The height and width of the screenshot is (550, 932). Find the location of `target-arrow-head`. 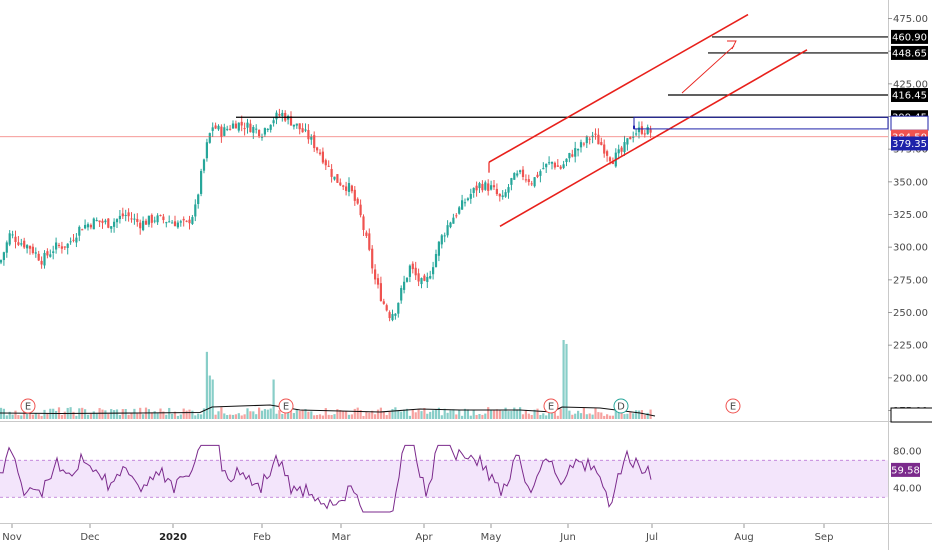

target-arrow-head is located at coordinates (732, 45).